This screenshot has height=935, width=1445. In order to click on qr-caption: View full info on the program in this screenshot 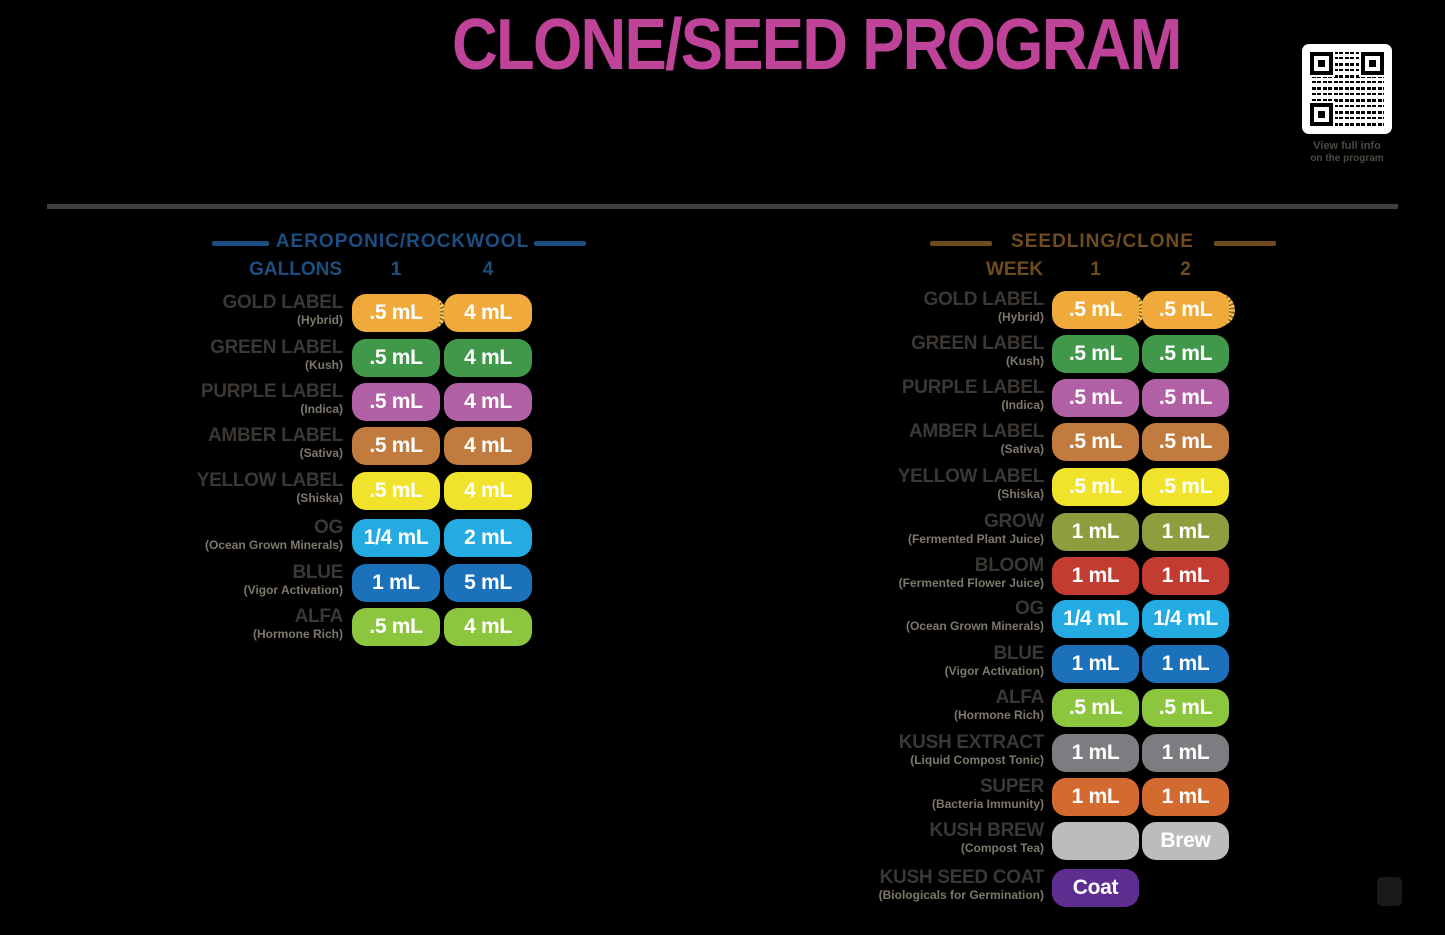, I will do `click(1347, 152)`.